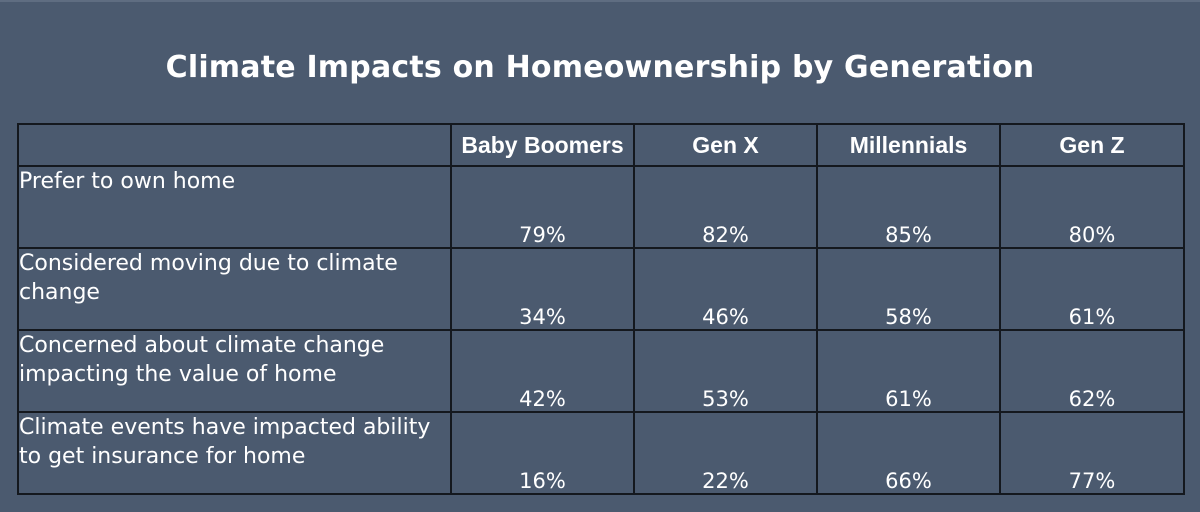 This screenshot has width=1200, height=512. Describe the element at coordinates (908, 289) in the screenshot. I see `value-cell: 58%` at that location.